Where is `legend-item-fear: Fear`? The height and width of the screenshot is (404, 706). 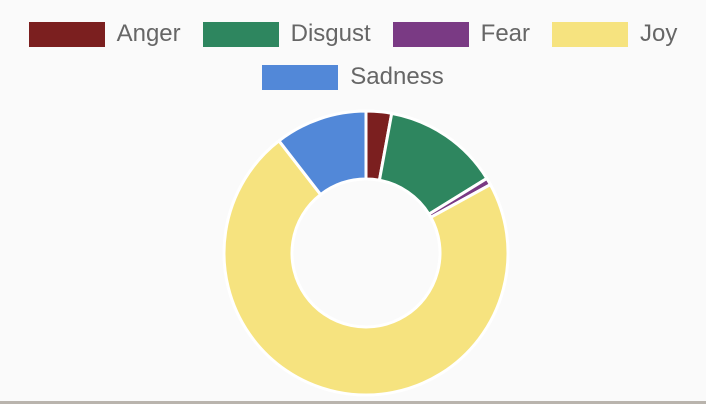 legend-item-fear: Fear is located at coordinates (461, 34).